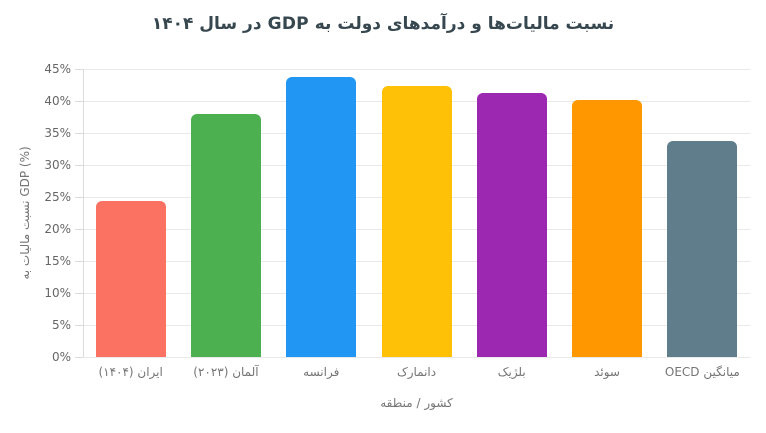 The height and width of the screenshot is (433, 766). Describe the element at coordinates (61, 325) in the screenshot. I see `y-tick-label: 5%` at that location.